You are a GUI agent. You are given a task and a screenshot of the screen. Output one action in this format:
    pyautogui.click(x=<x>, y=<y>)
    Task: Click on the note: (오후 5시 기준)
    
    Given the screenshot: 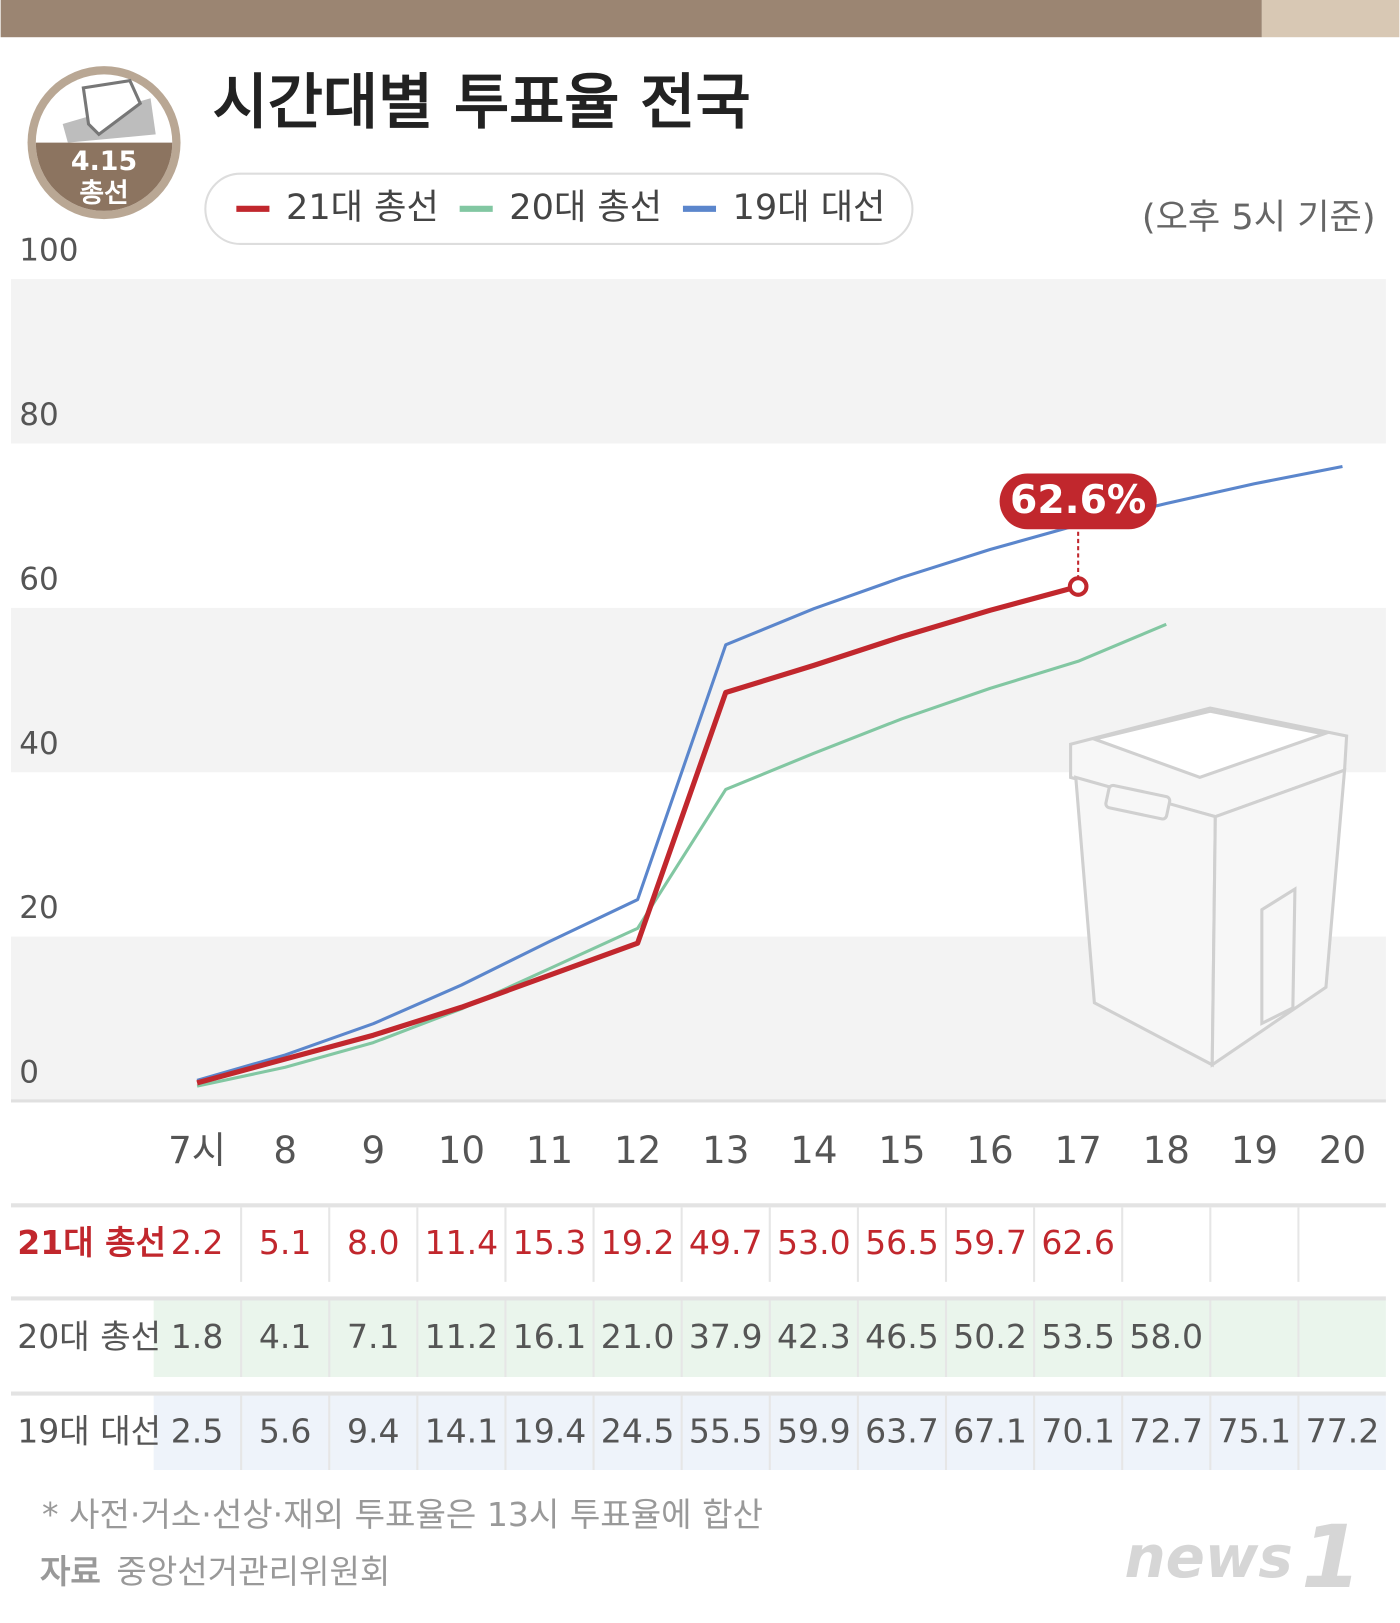 What is the action you would take?
    pyautogui.click(x=1259, y=217)
    